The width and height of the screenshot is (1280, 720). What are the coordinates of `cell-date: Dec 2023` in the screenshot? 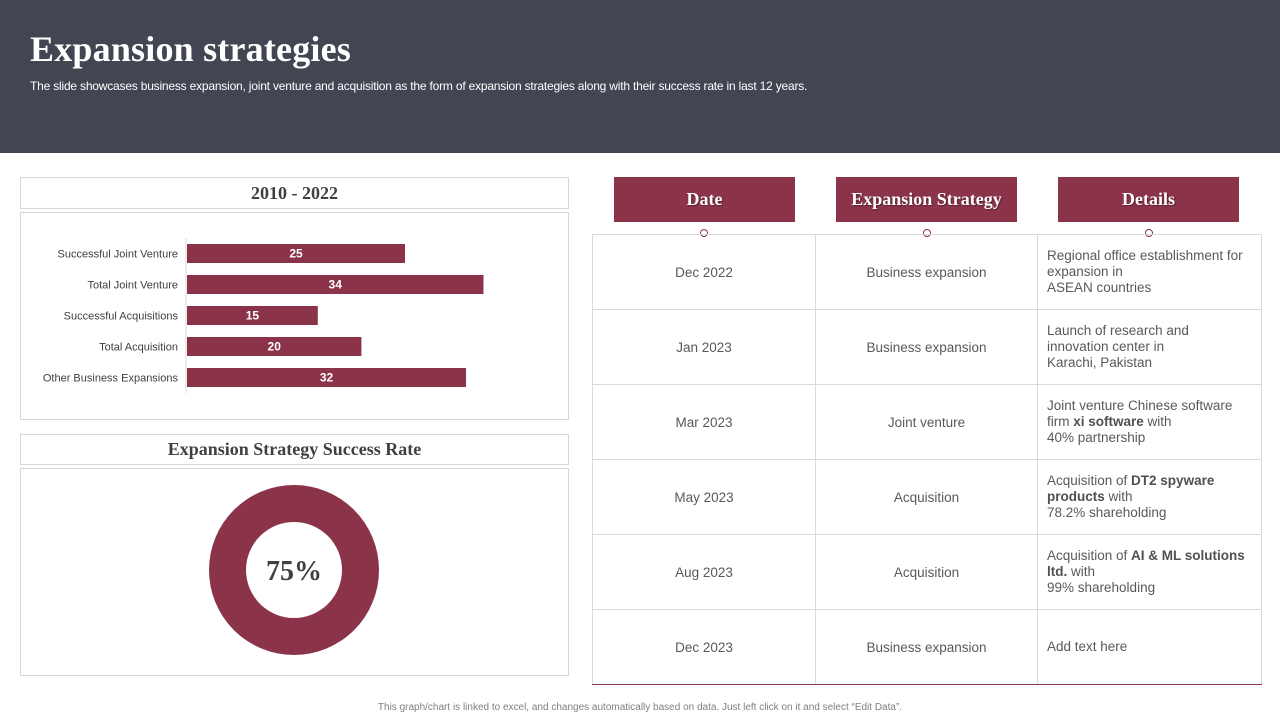 It's located at (704, 647).